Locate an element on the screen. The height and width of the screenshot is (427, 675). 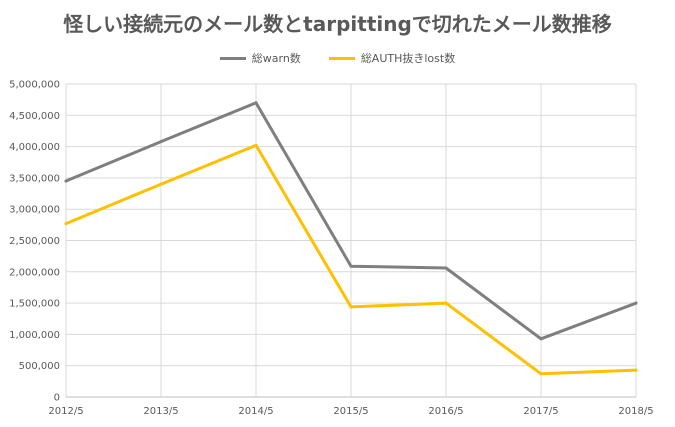
y-tick-label: 4,500,000 is located at coordinates (34, 116).